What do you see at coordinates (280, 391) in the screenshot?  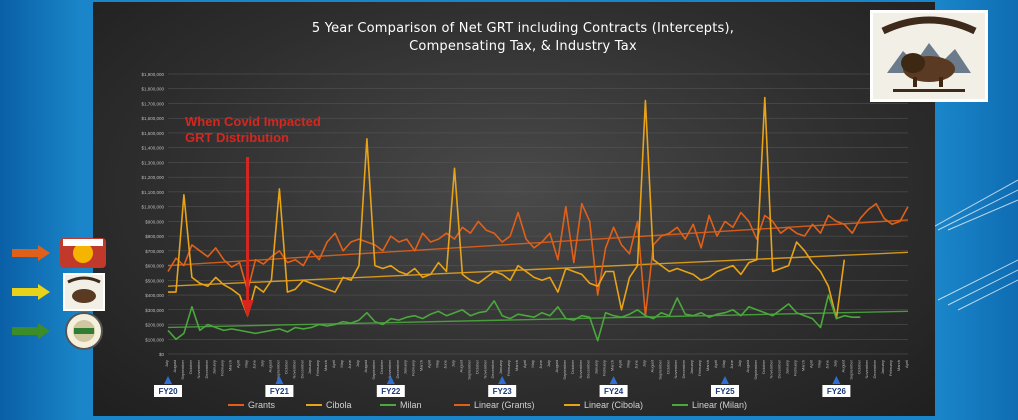 I see `fiscal-year-label: FY21` at bounding box center [280, 391].